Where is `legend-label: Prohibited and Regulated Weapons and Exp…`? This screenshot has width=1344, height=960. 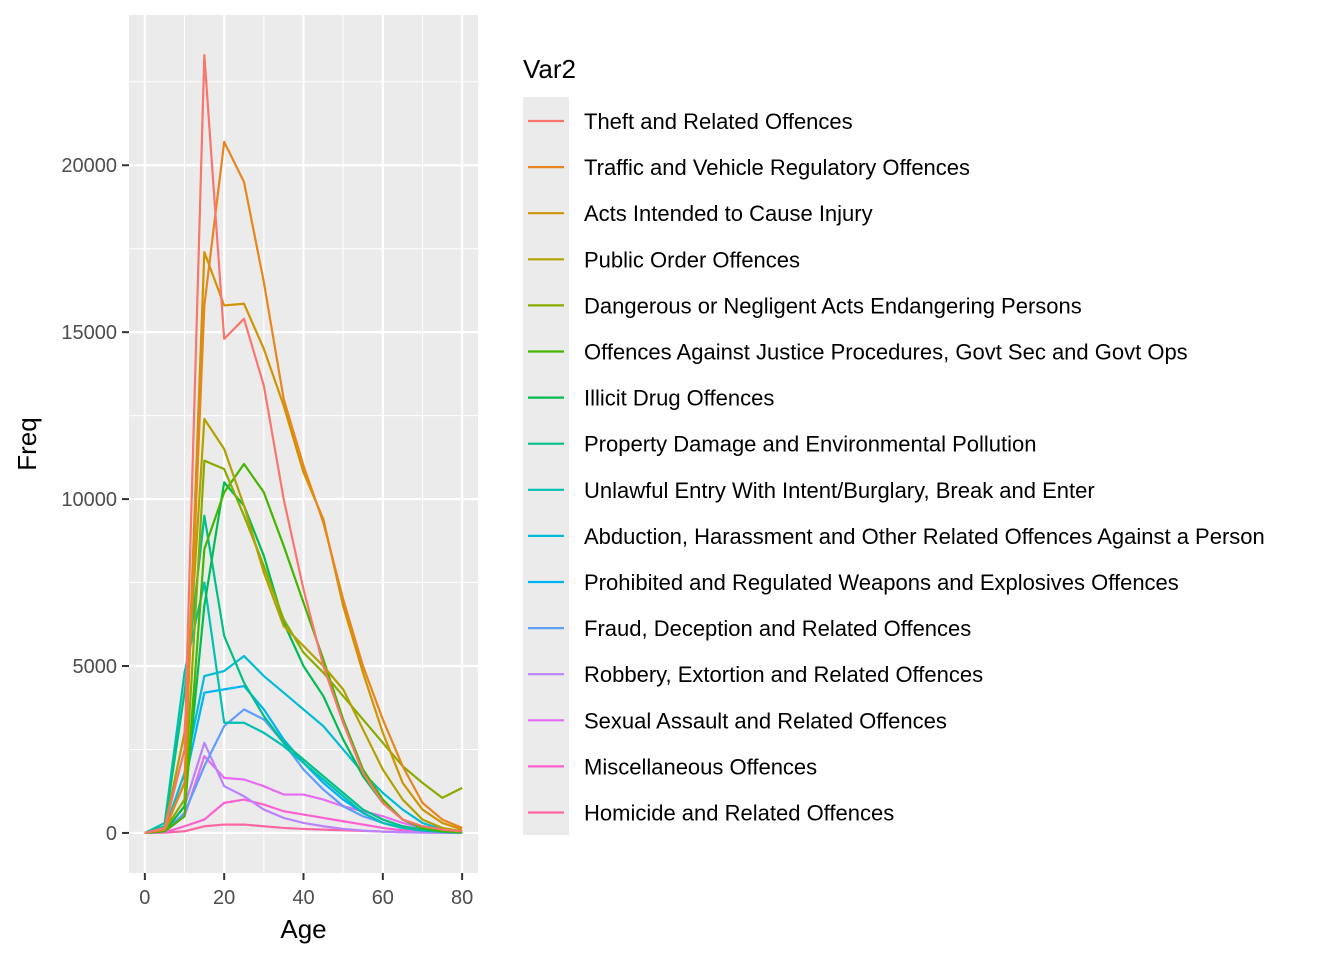 legend-label: Prohibited and Regulated Weapons and Exp… is located at coordinates (881, 582).